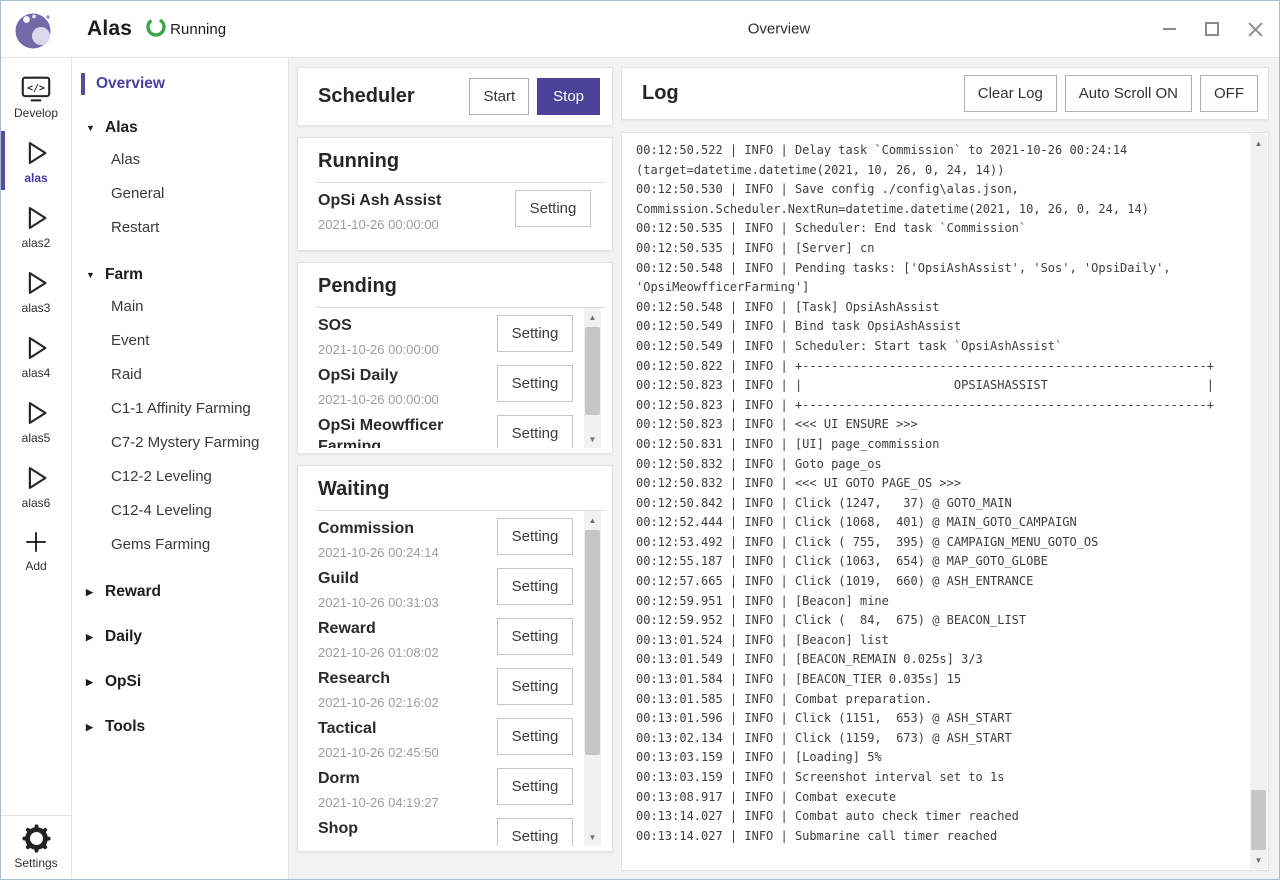  I want to click on nav-item-overview: Overview, so click(180, 84).